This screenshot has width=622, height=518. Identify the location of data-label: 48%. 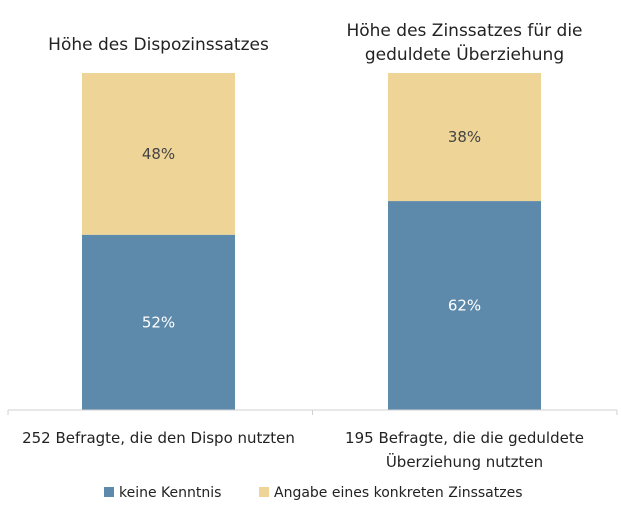
(158, 154).